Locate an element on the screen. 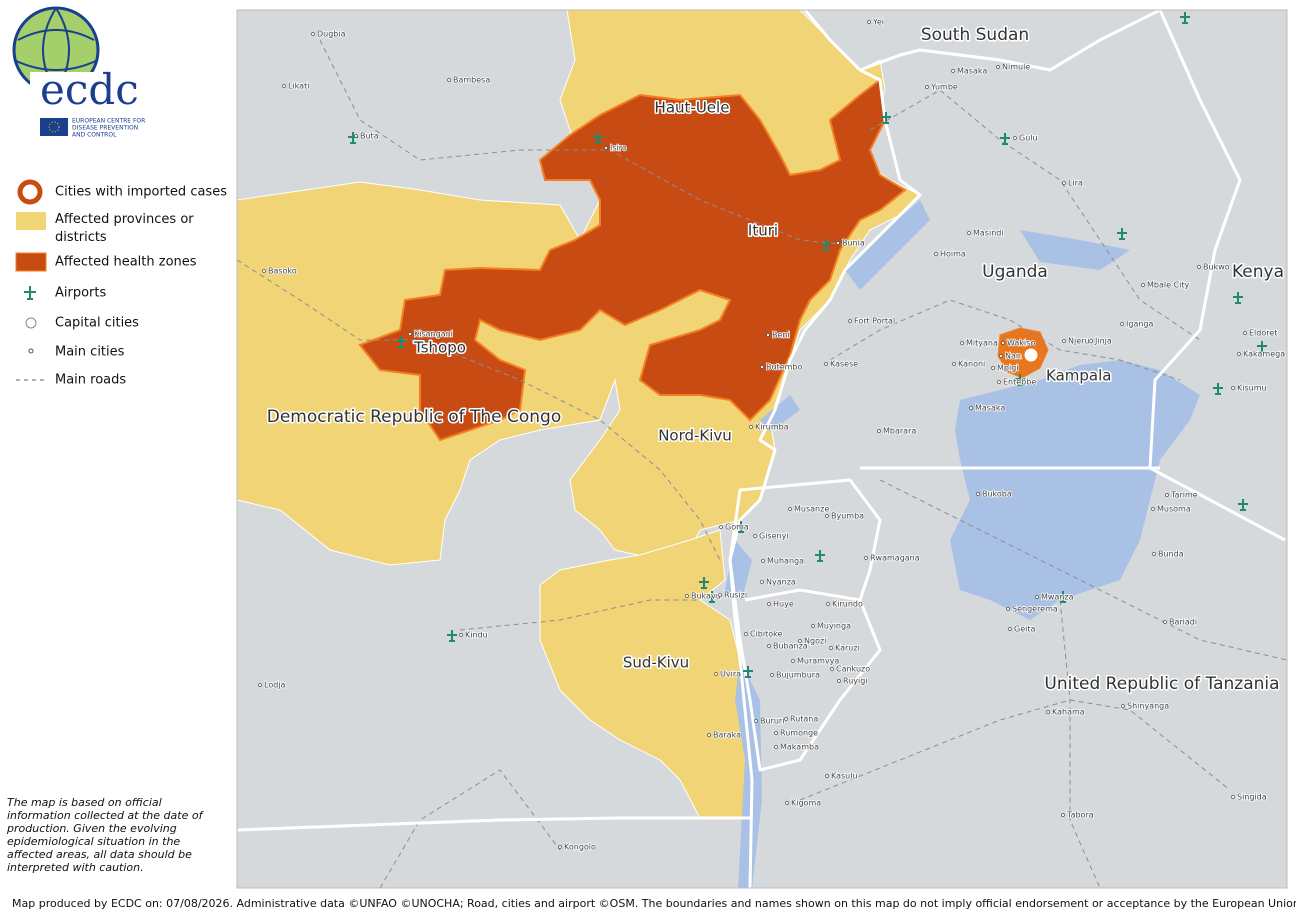  city-label: Musoma is located at coordinates (1174, 509).